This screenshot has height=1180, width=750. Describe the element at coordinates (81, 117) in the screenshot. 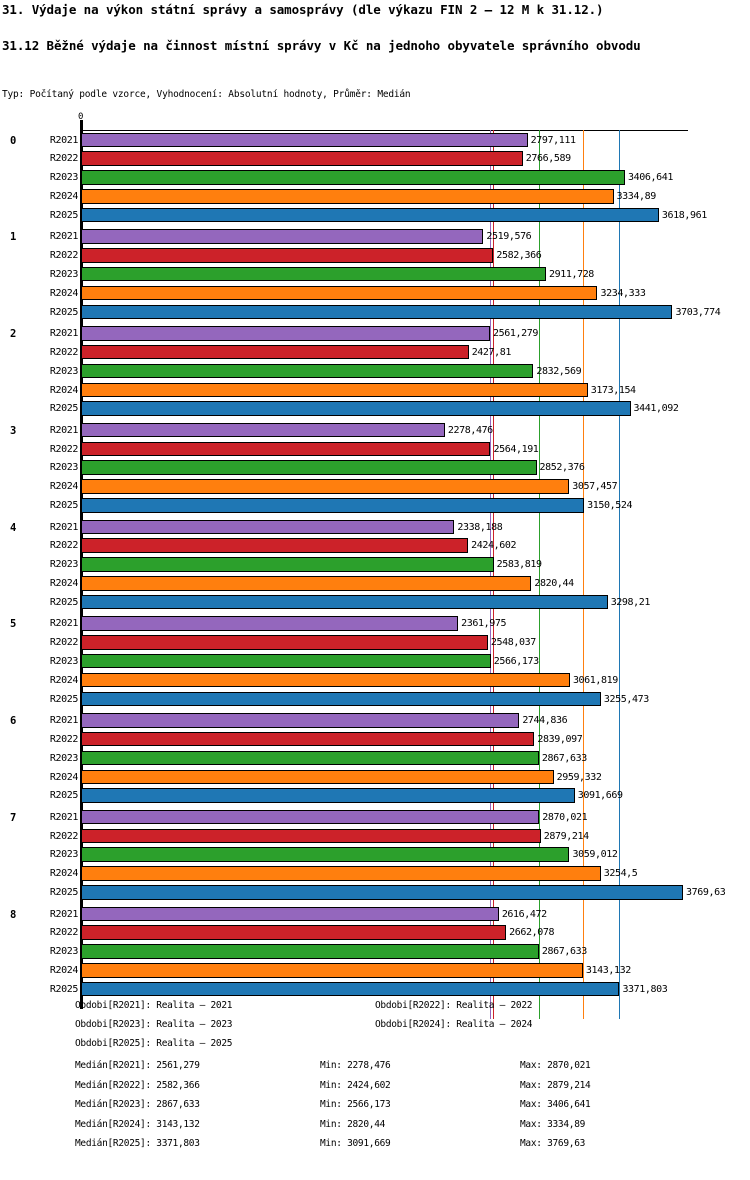

I see `axis-origin-label: 0` at that location.